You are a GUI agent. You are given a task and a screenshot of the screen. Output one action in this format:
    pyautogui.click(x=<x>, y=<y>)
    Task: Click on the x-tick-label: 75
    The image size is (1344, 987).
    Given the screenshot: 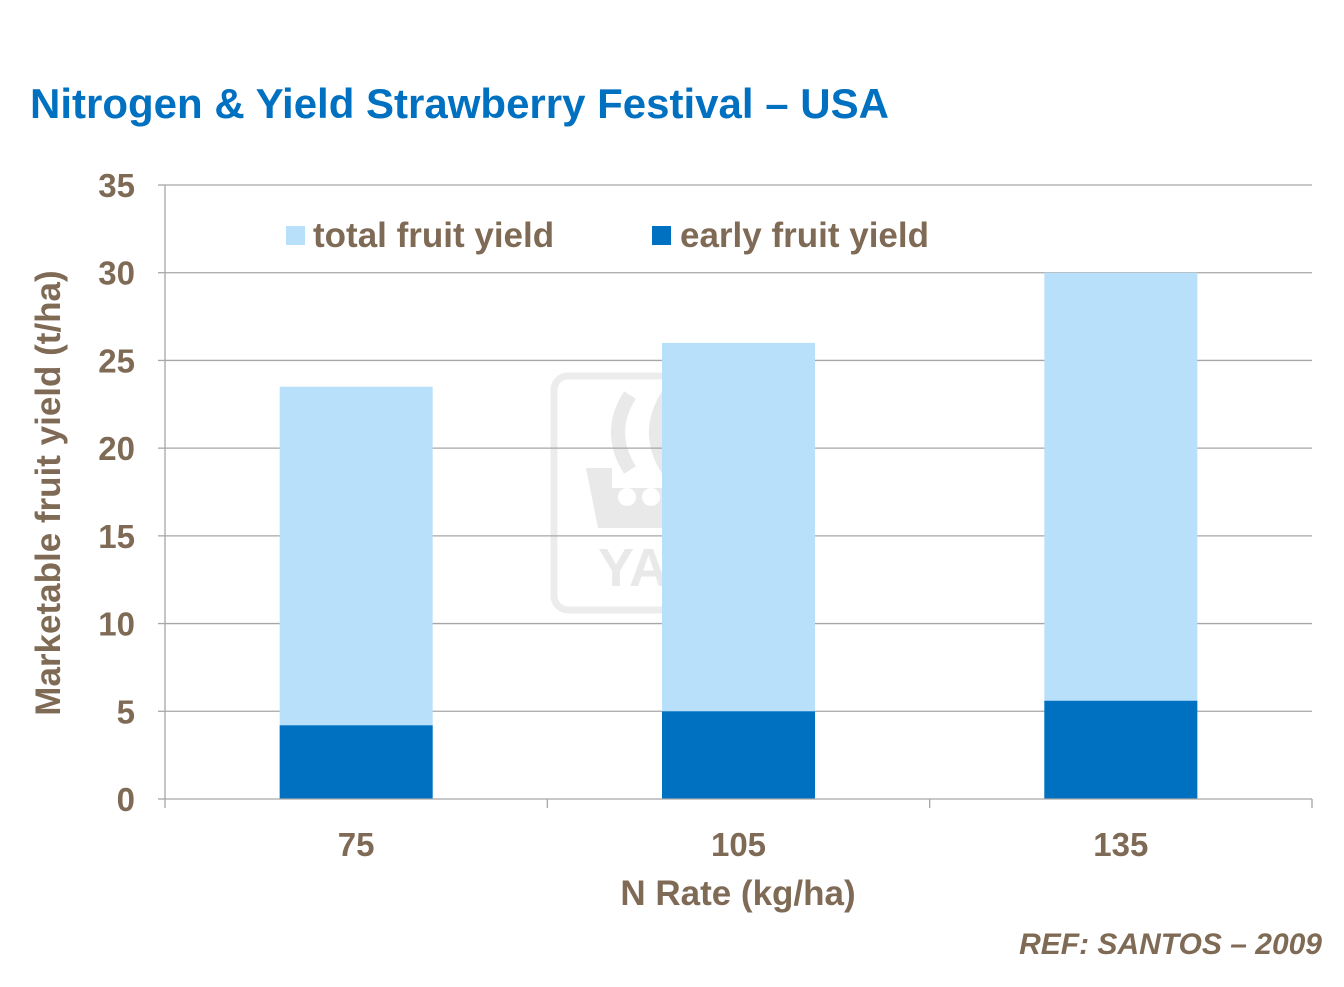 What is the action you would take?
    pyautogui.click(x=356, y=844)
    